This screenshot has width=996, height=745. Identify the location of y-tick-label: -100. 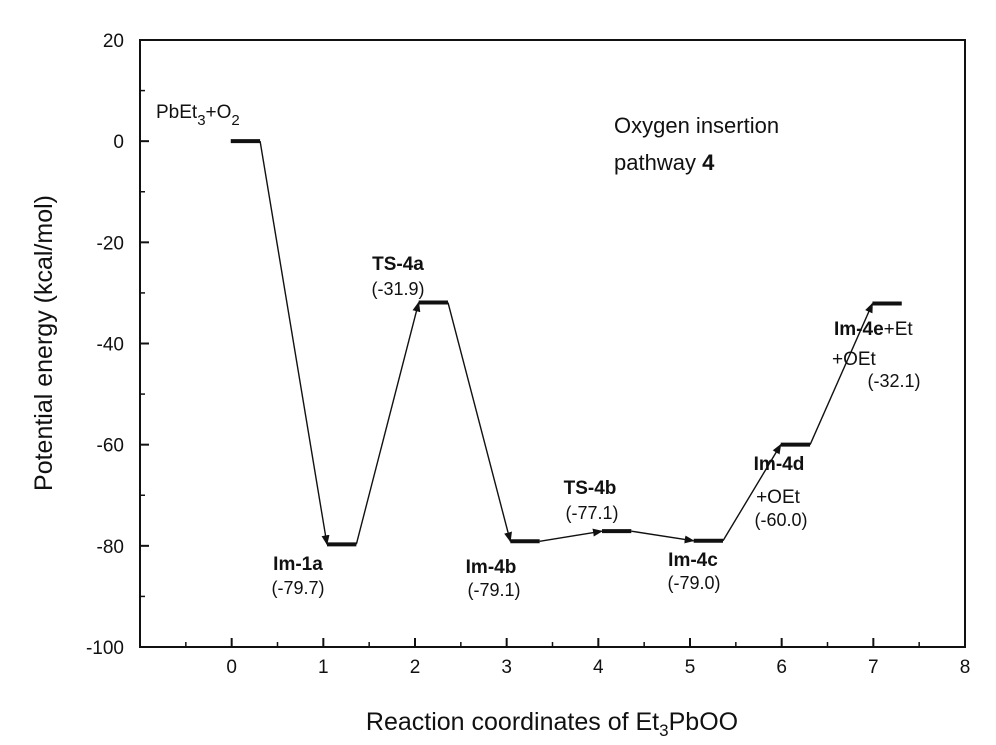
(105, 648).